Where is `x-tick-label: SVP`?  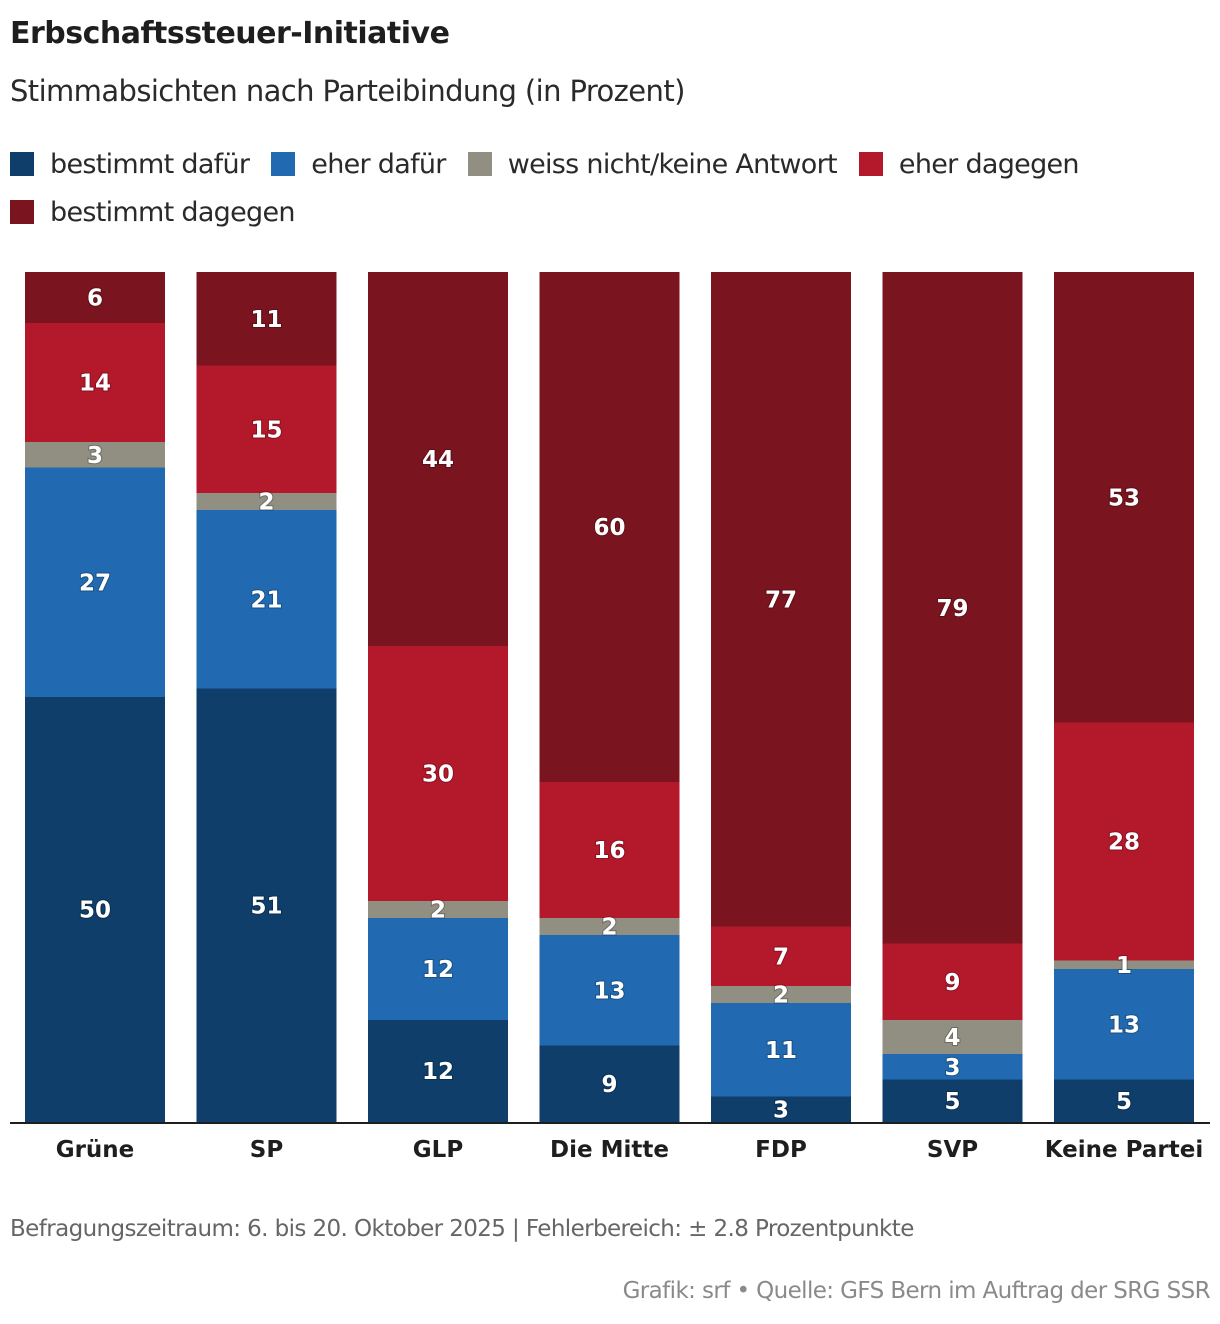 x-tick-label: SVP is located at coordinates (952, 1150).